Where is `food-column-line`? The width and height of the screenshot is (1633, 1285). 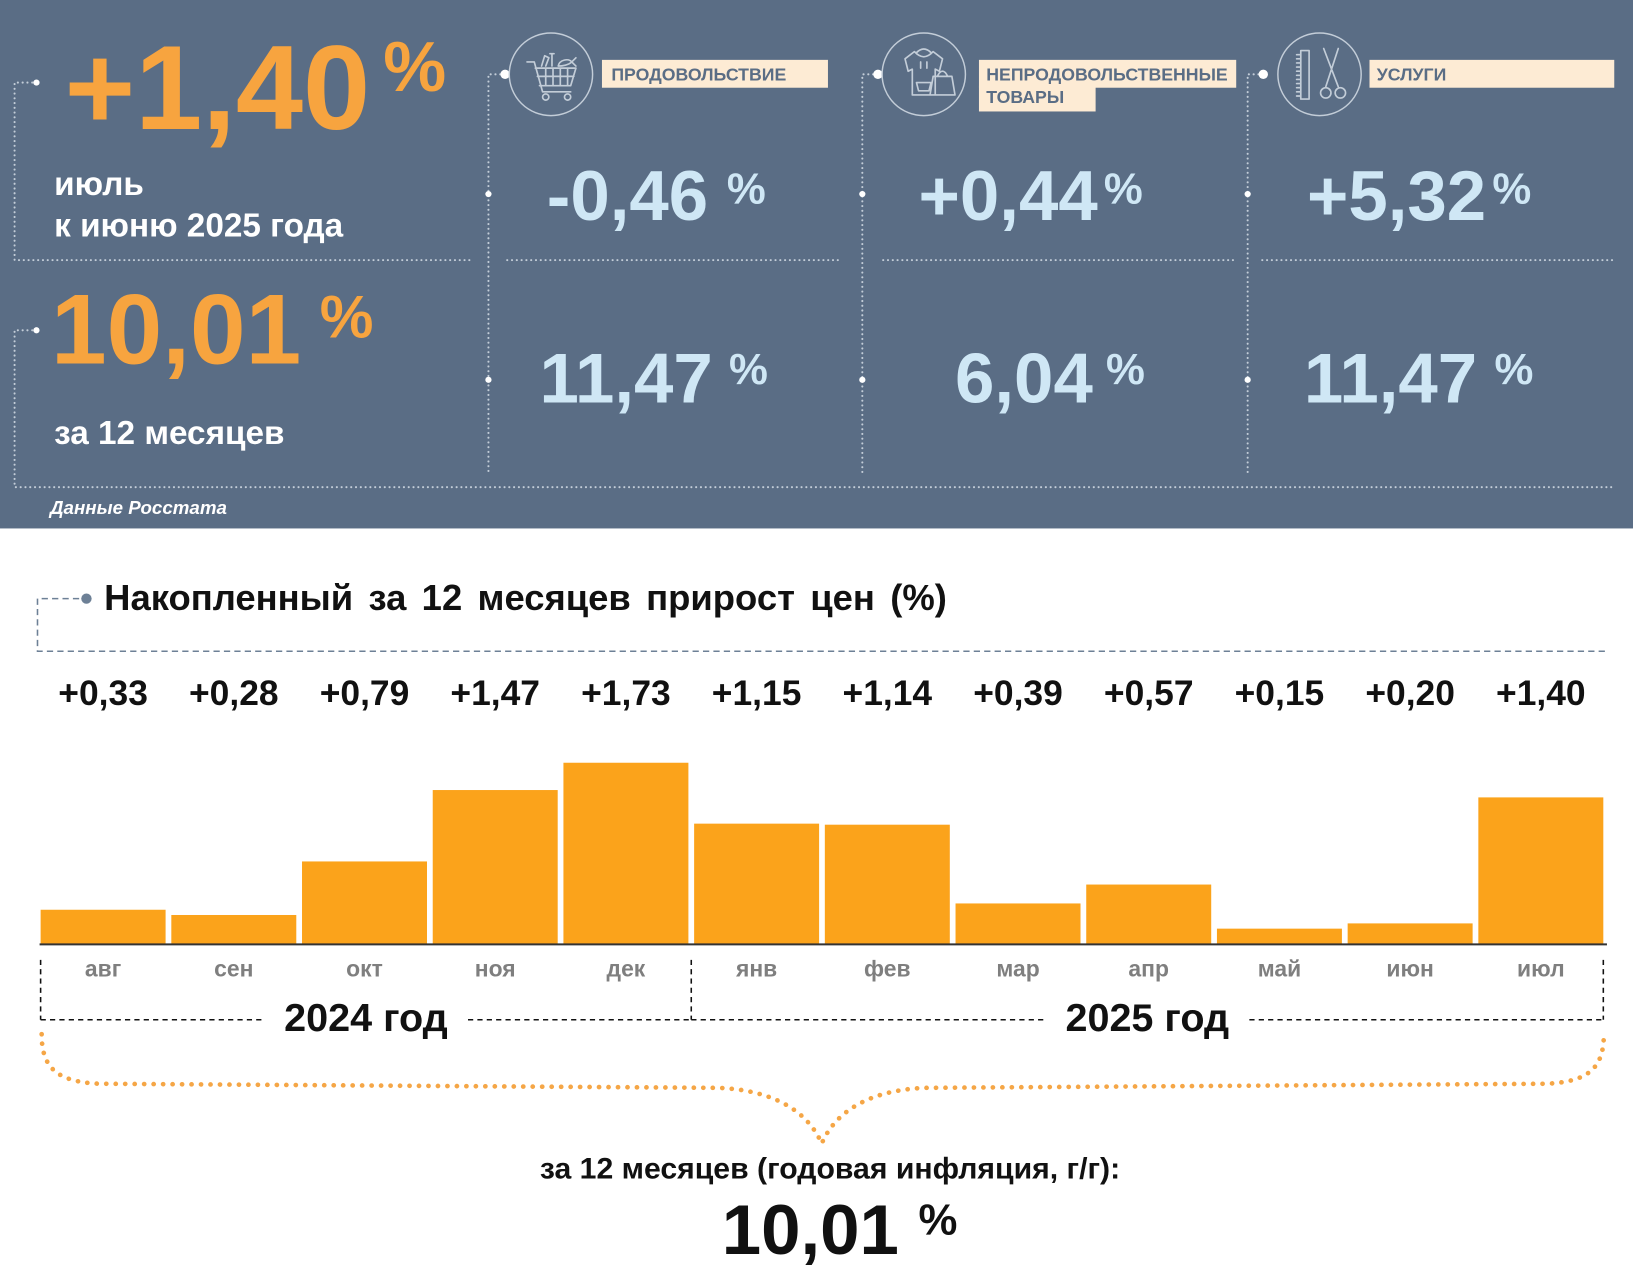 food-column-line is located at coordinates (497, 273).